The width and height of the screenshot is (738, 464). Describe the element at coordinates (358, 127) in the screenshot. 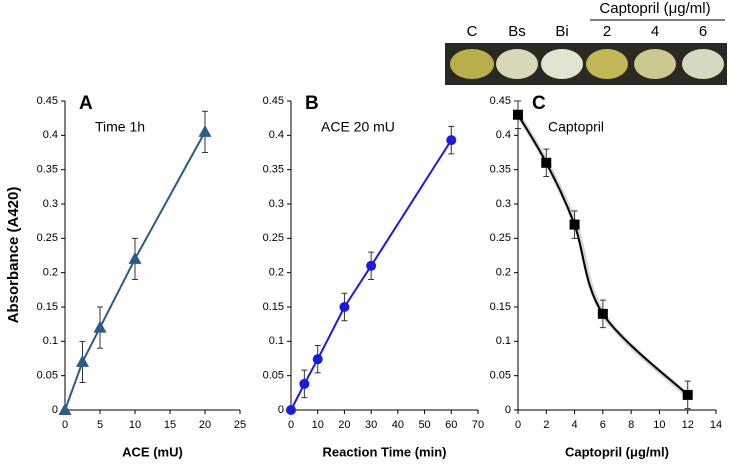

I see `annotation: ACE 20 mU` at that location.